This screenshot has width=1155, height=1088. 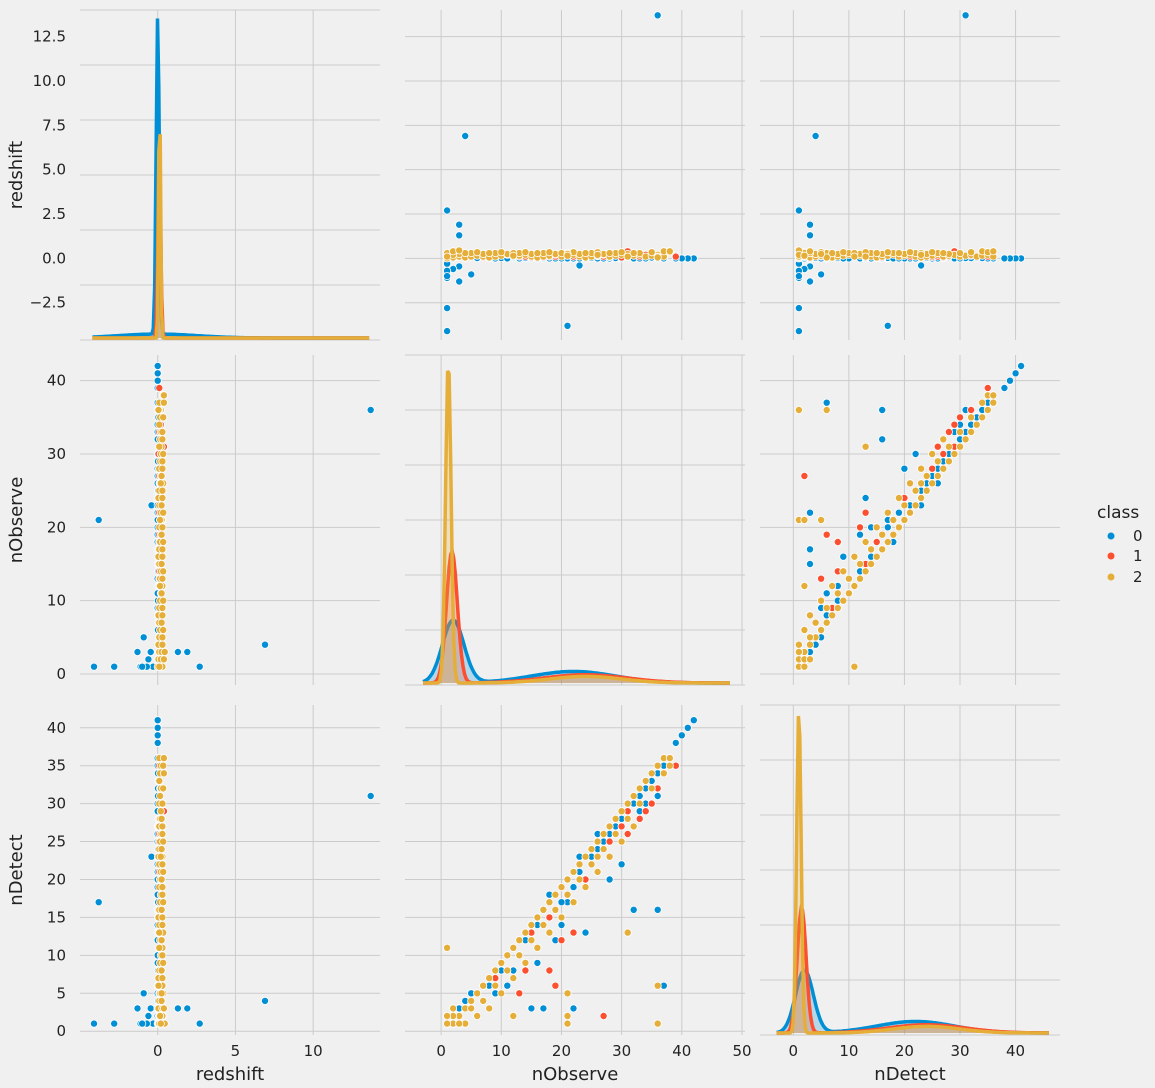 I want to click on panel-redshift-nObserve, so click(x=575, y=175).